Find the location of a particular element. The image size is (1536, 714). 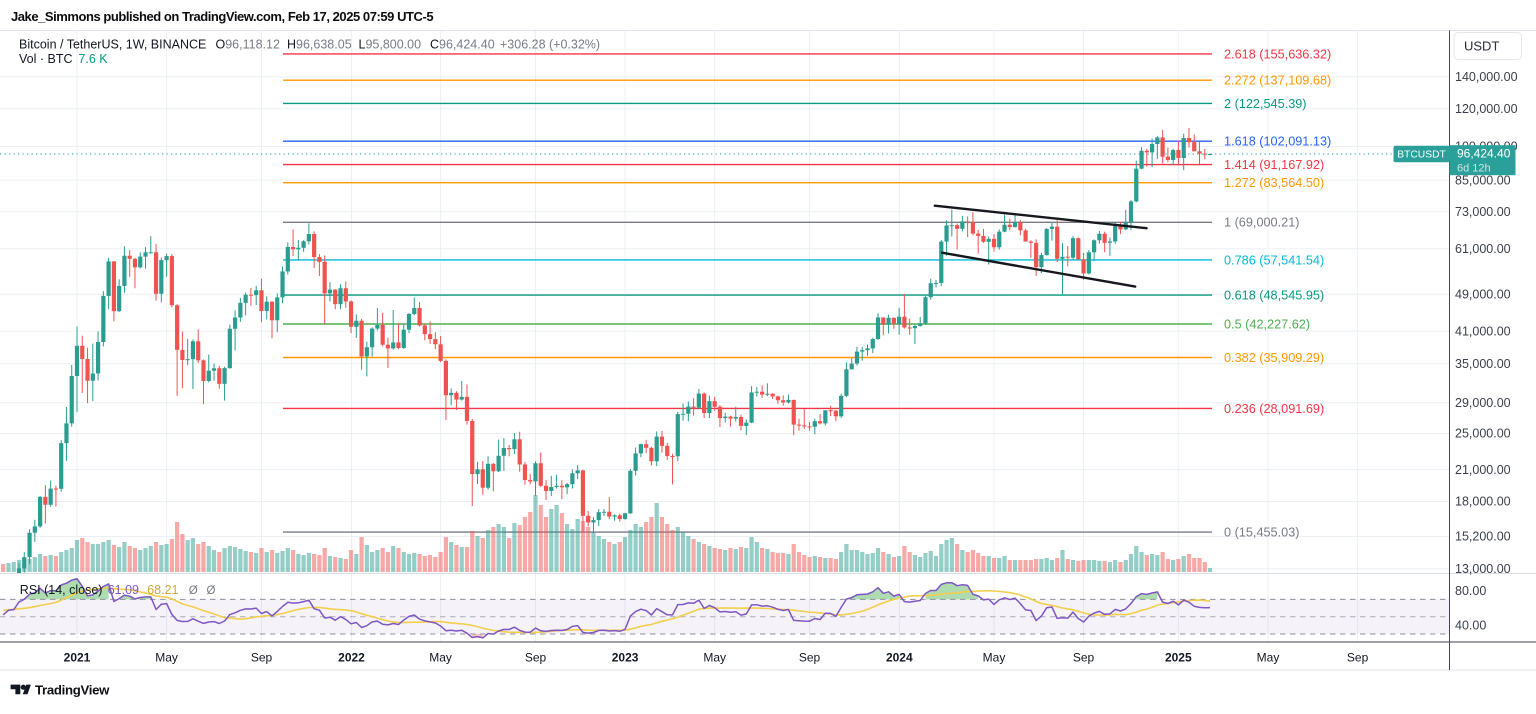

svg-text: 40.00 is located at coordinates (1470, 626).